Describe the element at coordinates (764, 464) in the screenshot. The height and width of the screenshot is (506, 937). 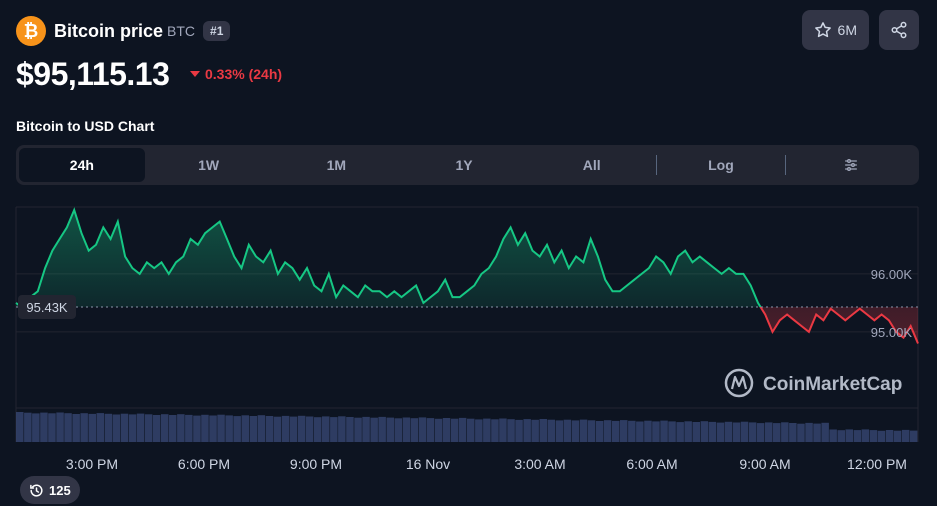
I see `x-tick-label: 9:00 AM` at that location.